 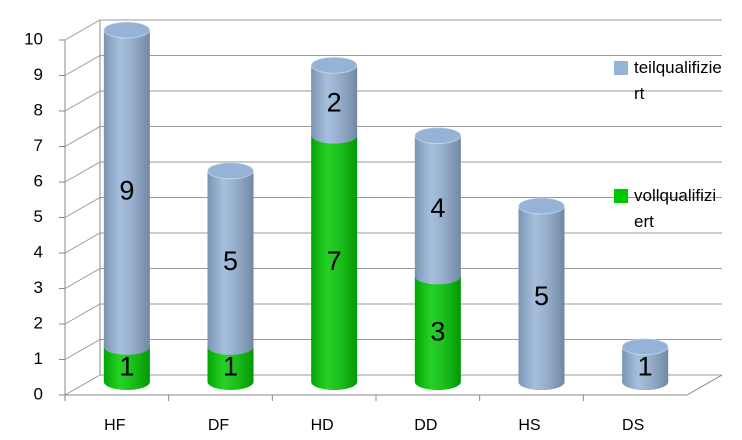 I want to click on legend-item: teilqualifiziert, so click(x=668, y=81).